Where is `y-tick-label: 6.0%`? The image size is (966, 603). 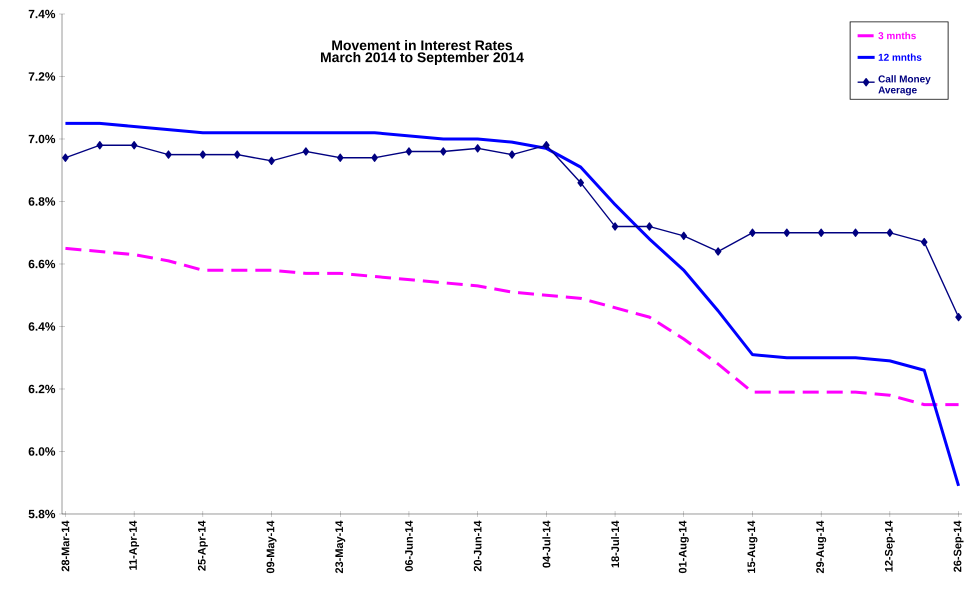 y-tick-label: 6.0% is located at coordinates (42, 451).